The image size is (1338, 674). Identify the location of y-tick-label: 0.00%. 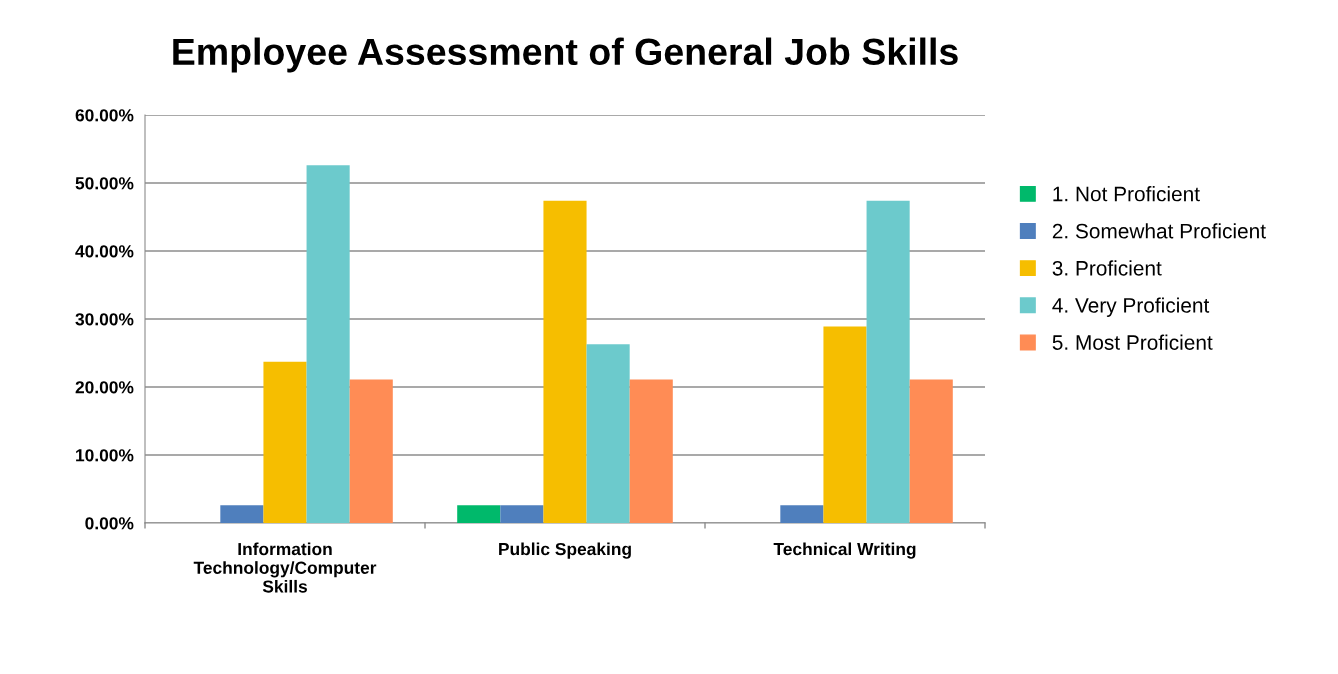
(109, 523).